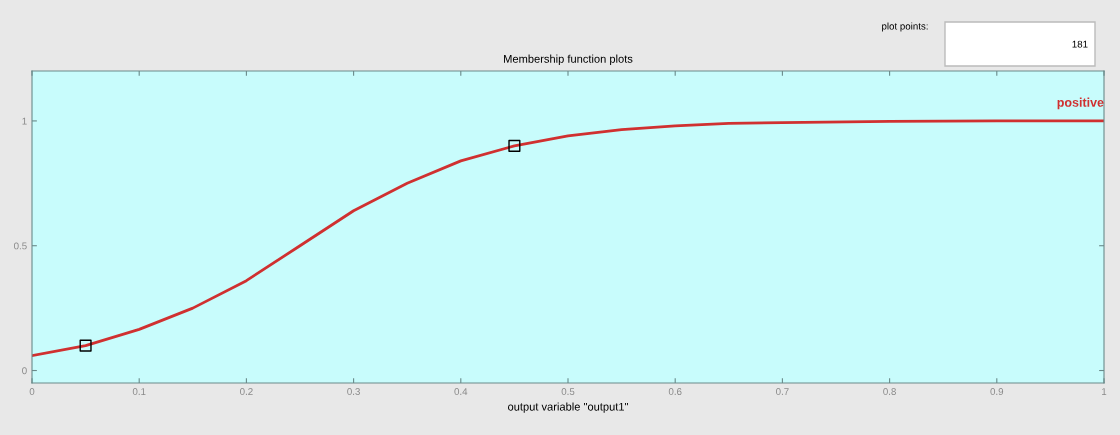  I want to click on y-tick-label: 0.5, so click(20, 246).